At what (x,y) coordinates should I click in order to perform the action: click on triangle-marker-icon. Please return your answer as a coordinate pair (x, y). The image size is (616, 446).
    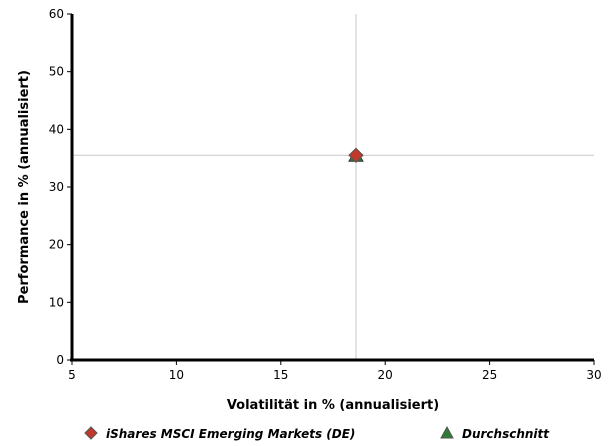
    Looking at the image, I should click on (447, 432).